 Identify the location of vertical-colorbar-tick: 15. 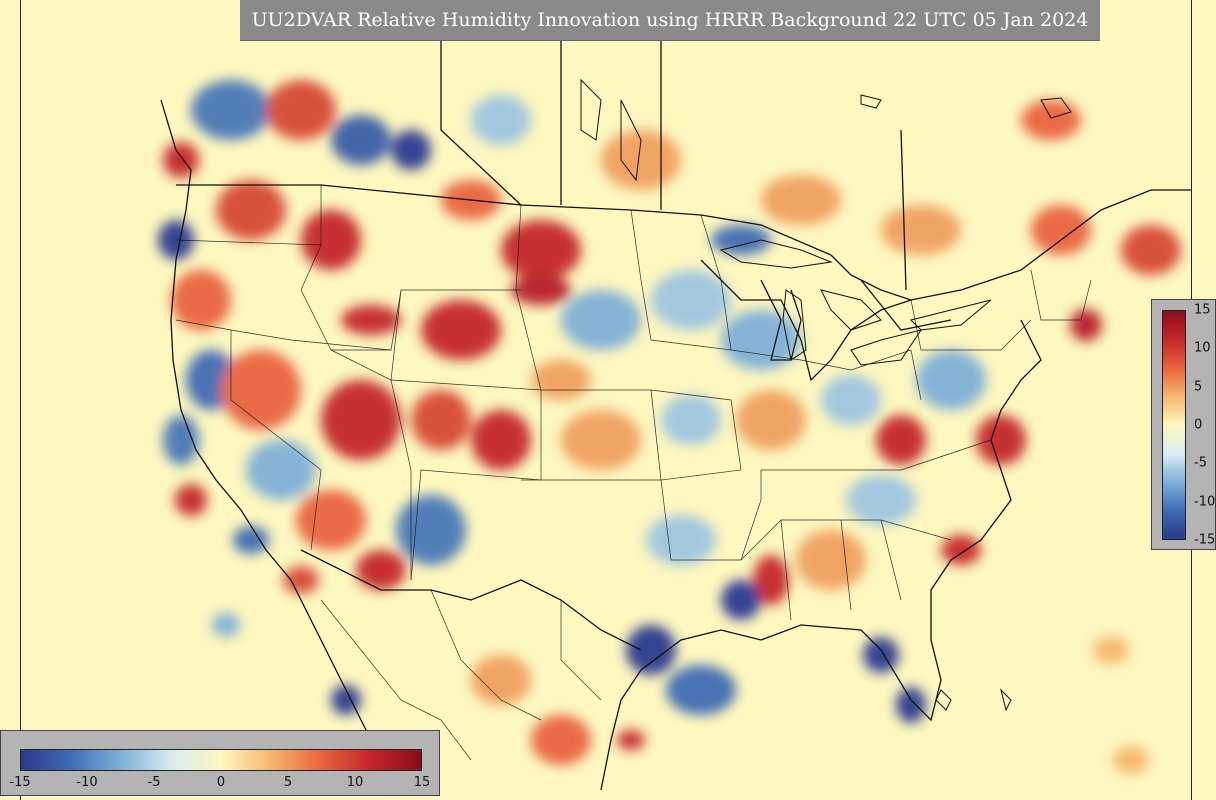
(1202, 310).